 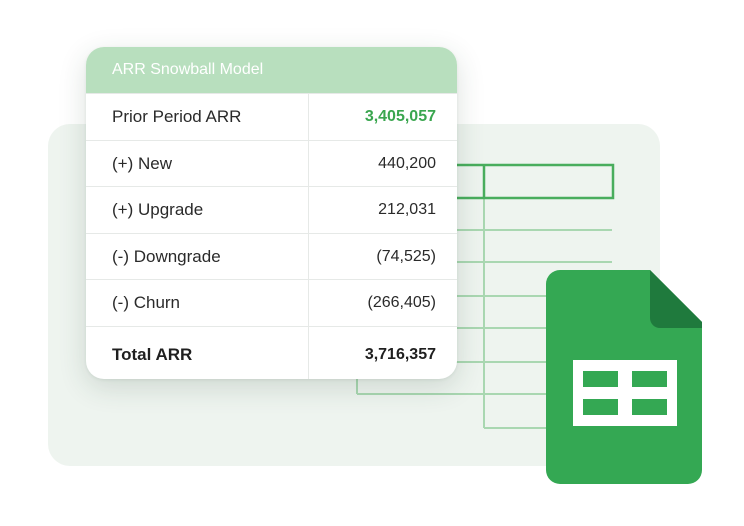 What do you see at coordinates (400, 116) in the screenshot?
I see `row-value: 3,405,057` at bounding box center [400, 116].